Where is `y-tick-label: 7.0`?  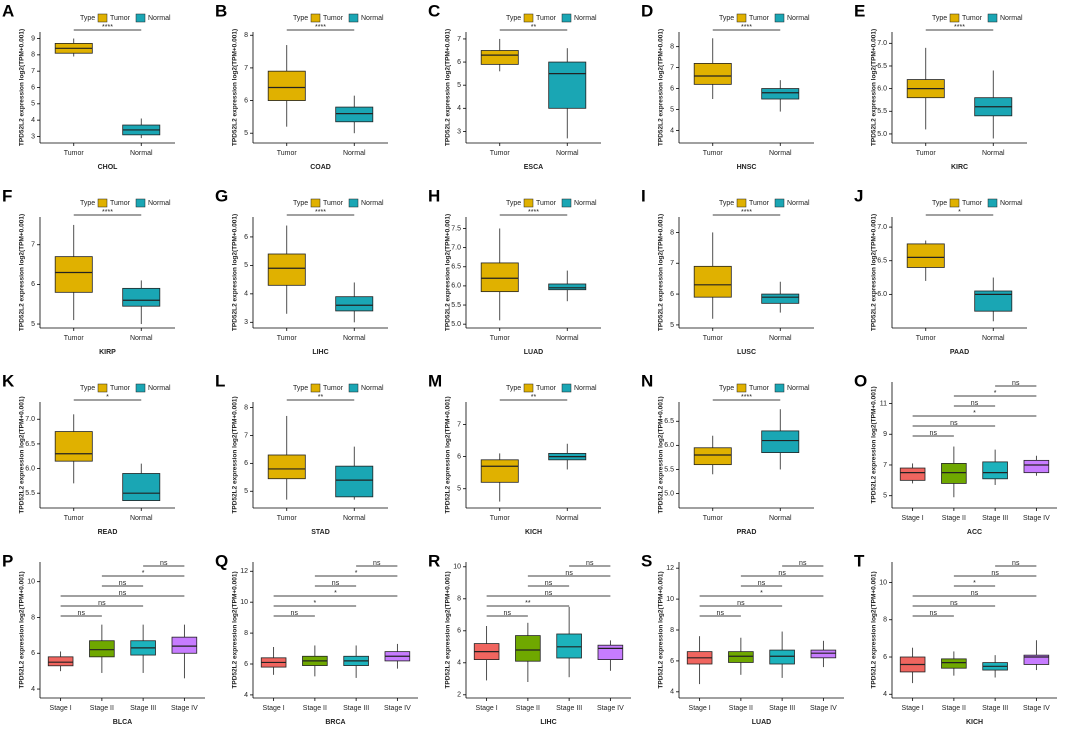
y-tick-label: 7.0 is located at coordinates (882, 227).